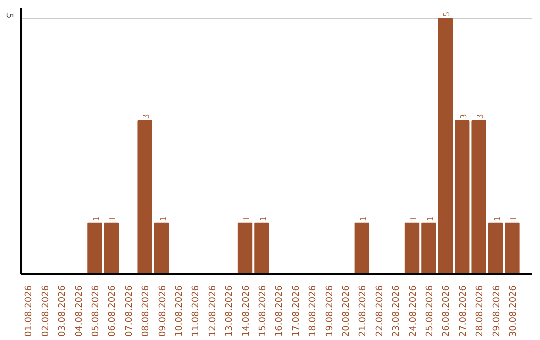  I want to click on data-label: 5, so click(447, 14).